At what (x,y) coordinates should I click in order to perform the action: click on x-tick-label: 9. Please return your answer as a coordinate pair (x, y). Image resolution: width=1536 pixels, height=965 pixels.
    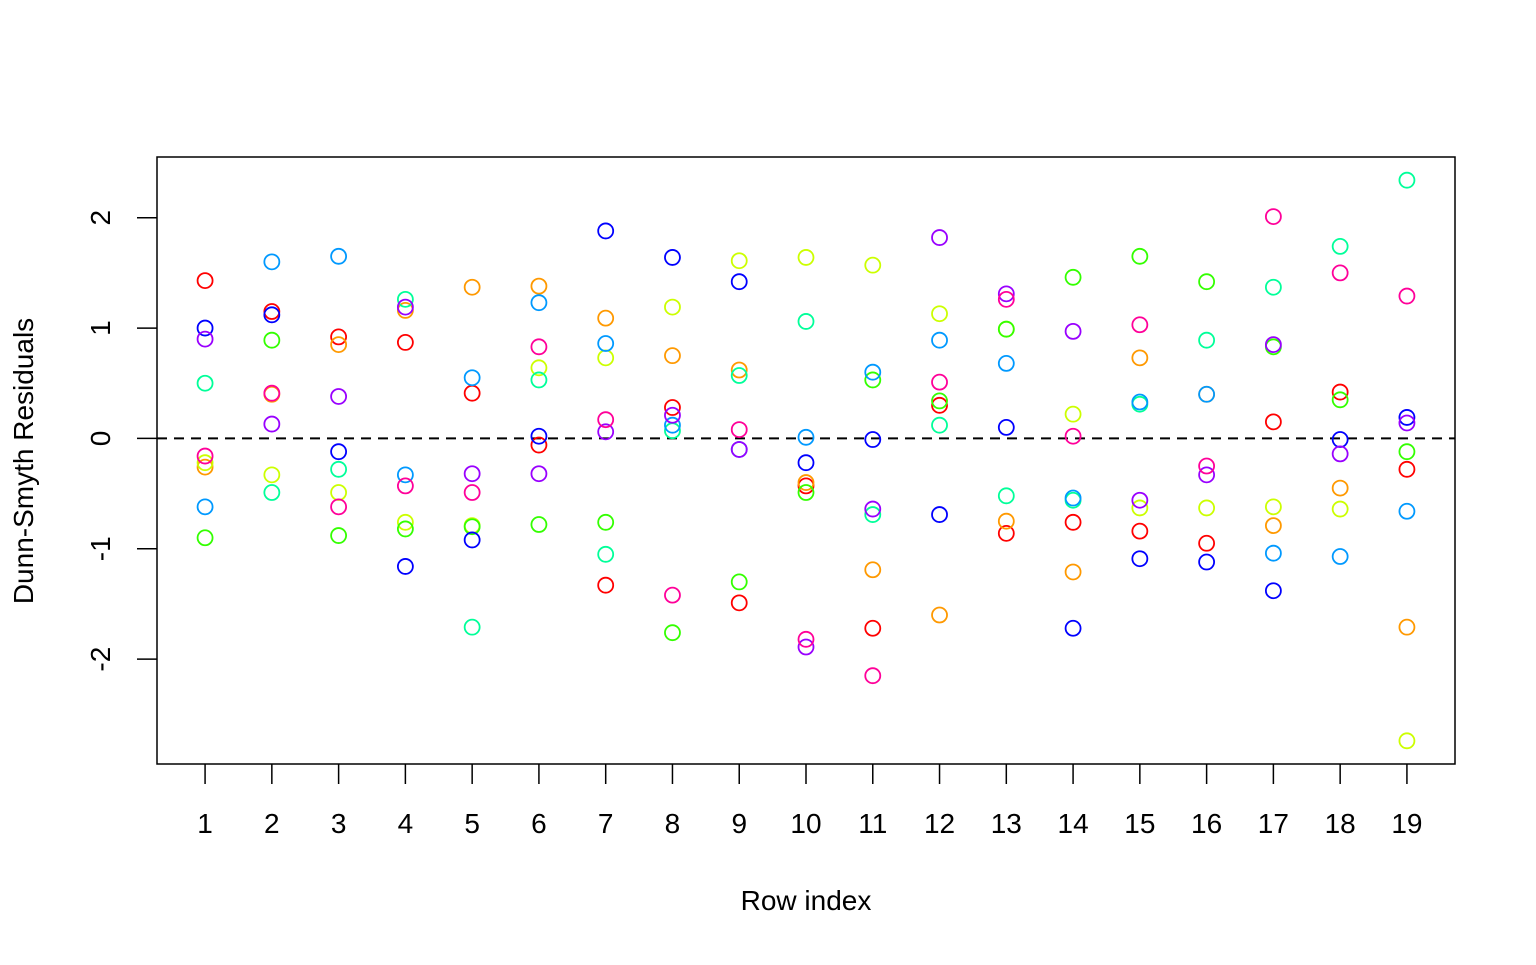
    Looking at the image, I should click on (739, 823).